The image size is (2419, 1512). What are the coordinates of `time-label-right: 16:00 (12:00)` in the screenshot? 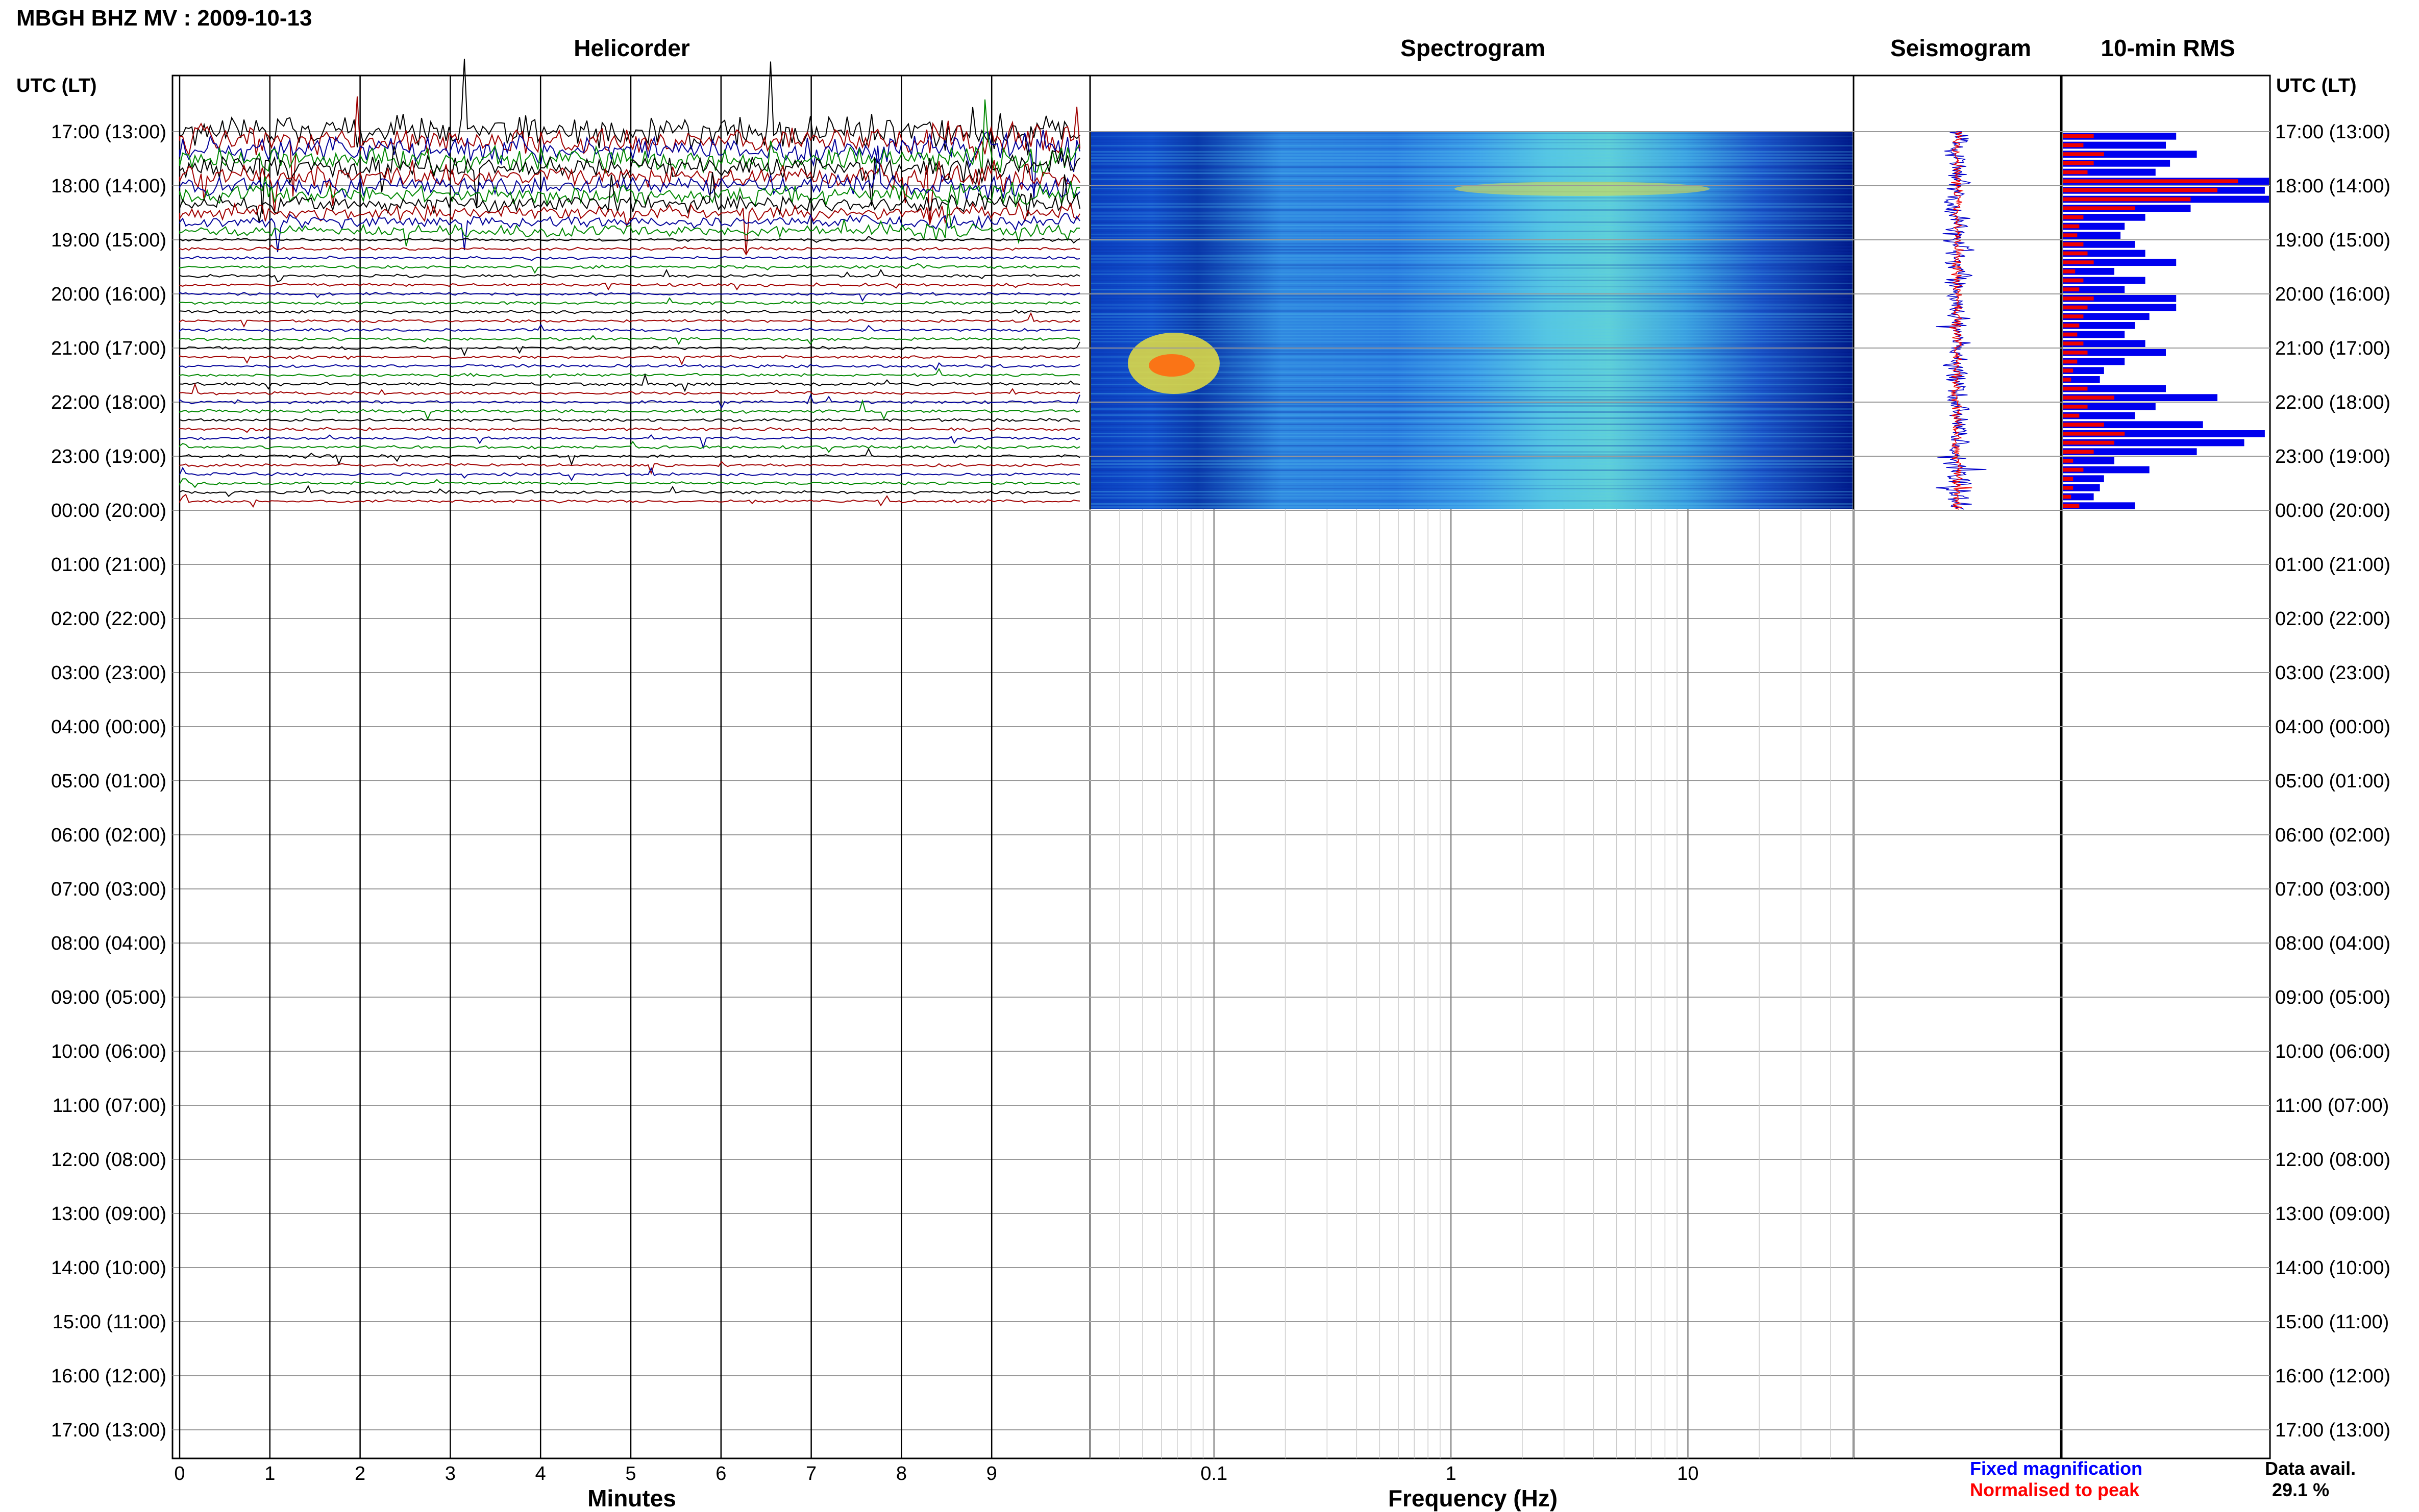 It's located at (2332, 1376).